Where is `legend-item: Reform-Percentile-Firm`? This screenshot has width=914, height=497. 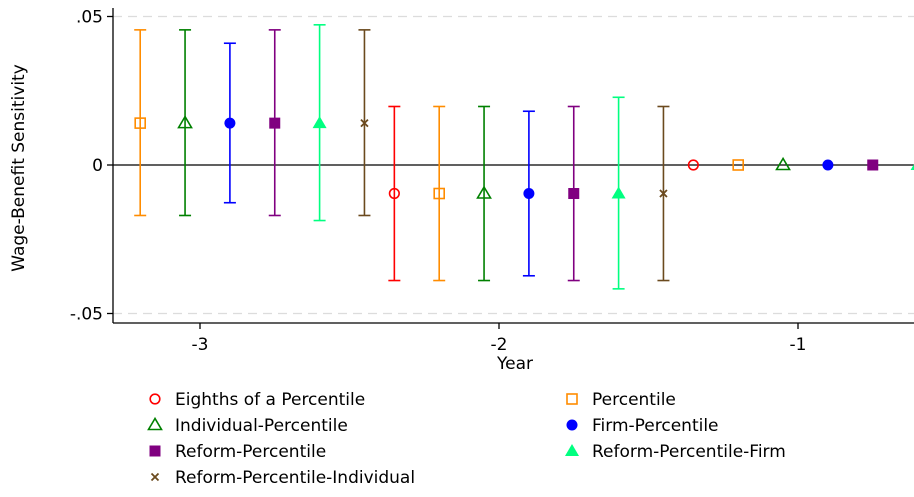
legend-item: Reform-Percentile-Firm is located at coordinates (675, 452).